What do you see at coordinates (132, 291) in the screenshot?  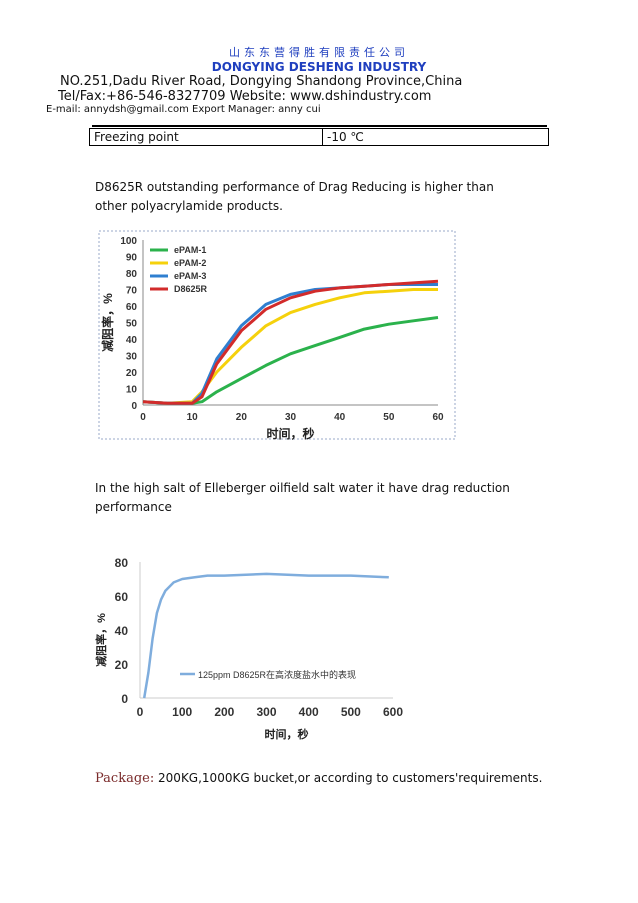 I see `y-tick-label: 70` at bounding box center [132, 291].